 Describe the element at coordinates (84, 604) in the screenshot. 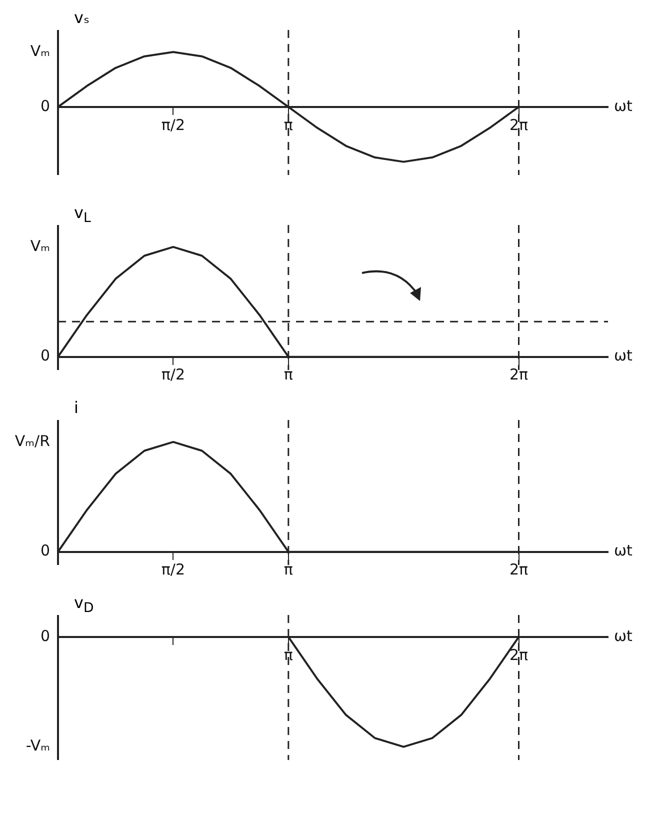

I see `y-axis-title: v$_{D}$` at that location.